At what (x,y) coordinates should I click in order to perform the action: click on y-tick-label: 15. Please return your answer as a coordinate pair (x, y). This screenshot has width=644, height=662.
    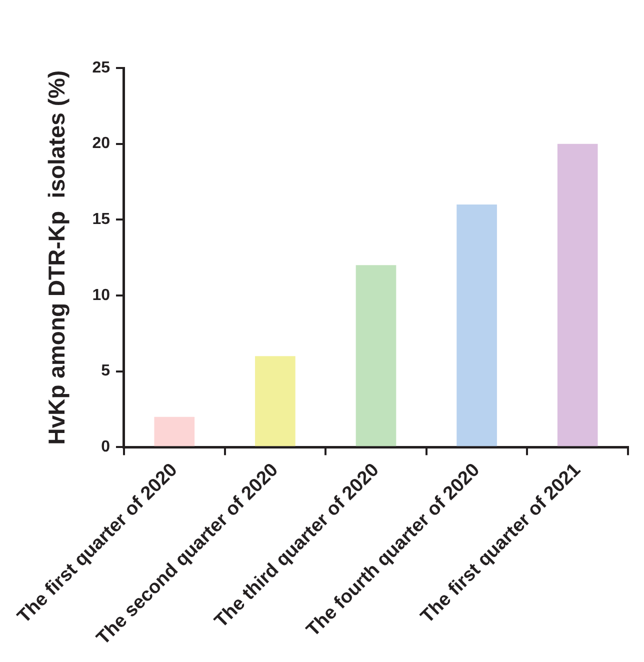
    Looking at the image, I should click on (101, 219).